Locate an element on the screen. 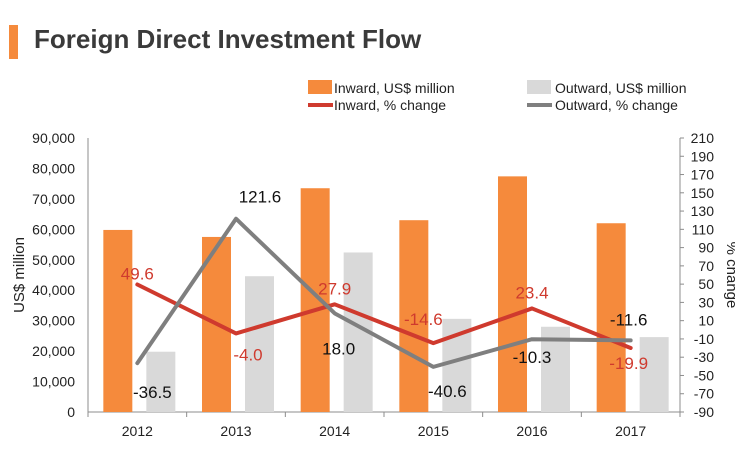 The image size is (735, 452). inward-change-label: 27.9 is located at coordinates (334, 288).